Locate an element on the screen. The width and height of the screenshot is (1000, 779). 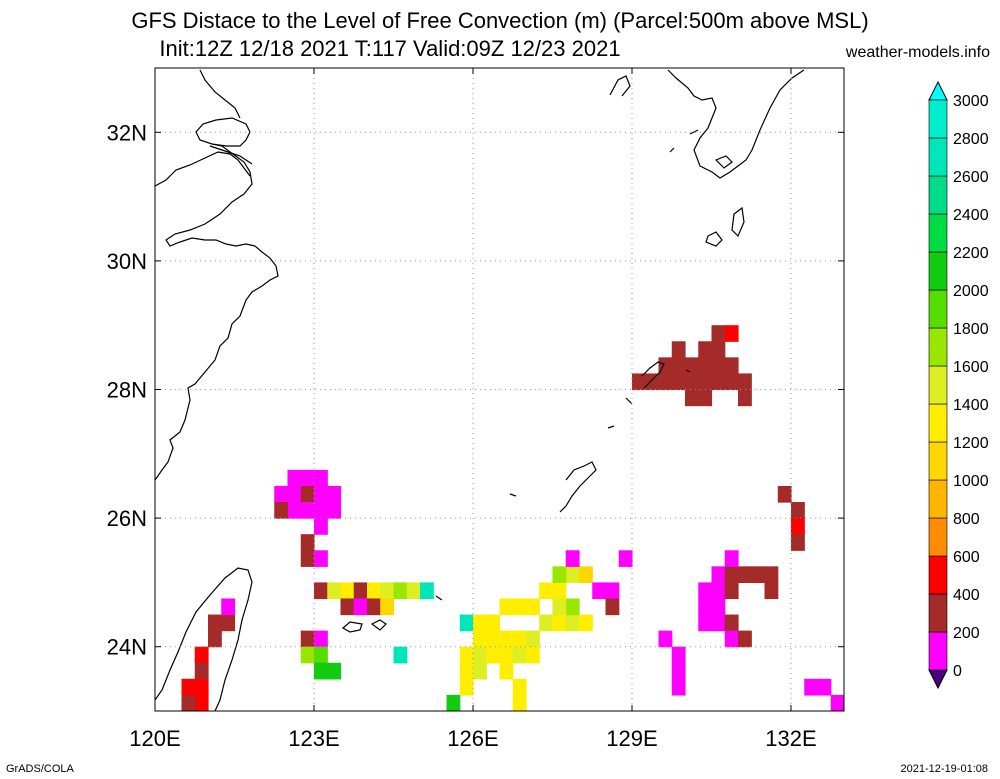
colorbar-label: 2800 is located at coordinates (971, 139).